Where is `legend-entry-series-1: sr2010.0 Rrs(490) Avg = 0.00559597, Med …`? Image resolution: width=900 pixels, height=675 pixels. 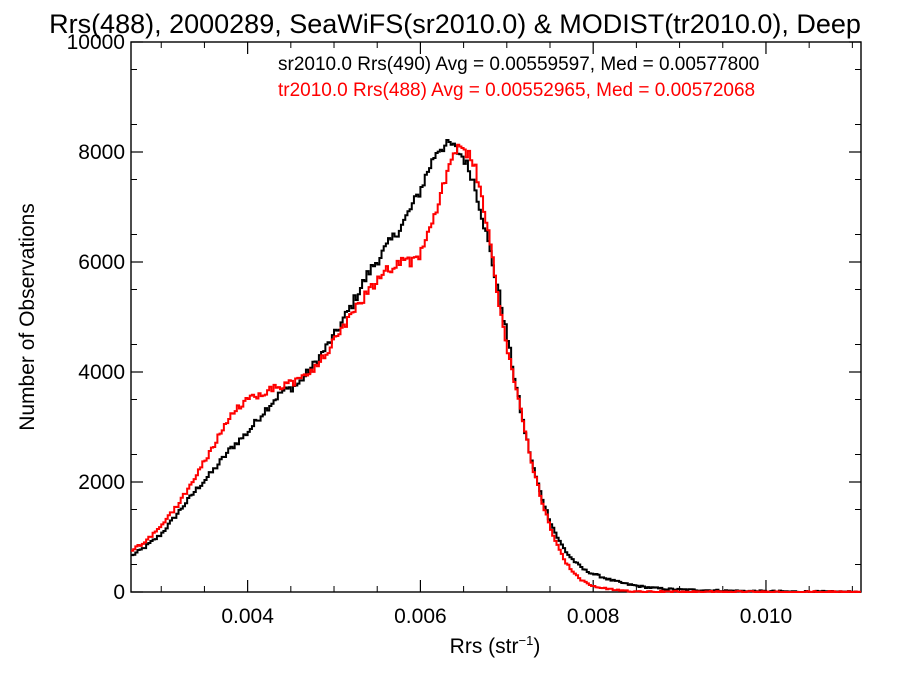 legend-entry-series-1: sr2010.0 Rrs(490) Avg = 0.00559597, Med … is located at coordinates (518, 64).